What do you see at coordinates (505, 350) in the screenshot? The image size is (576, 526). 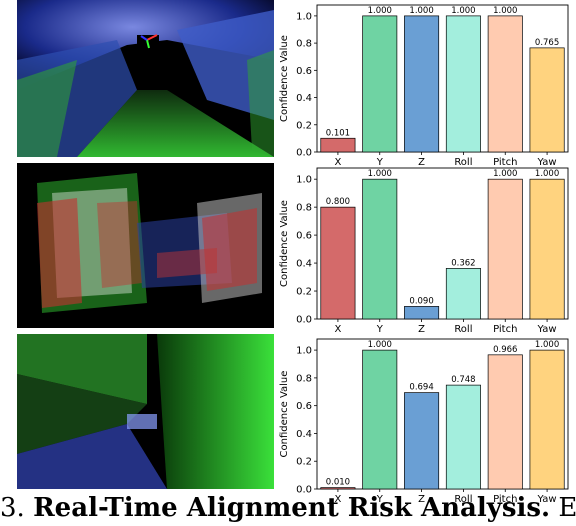 I see `bar-value-label: 0.966` at bounding box center [505, 350].